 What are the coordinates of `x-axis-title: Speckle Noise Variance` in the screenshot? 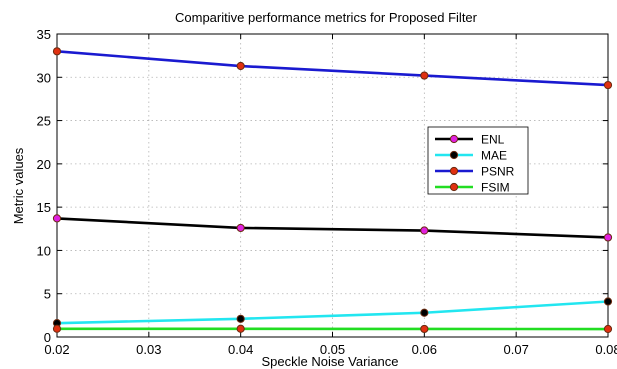 It's located at (329, 361).